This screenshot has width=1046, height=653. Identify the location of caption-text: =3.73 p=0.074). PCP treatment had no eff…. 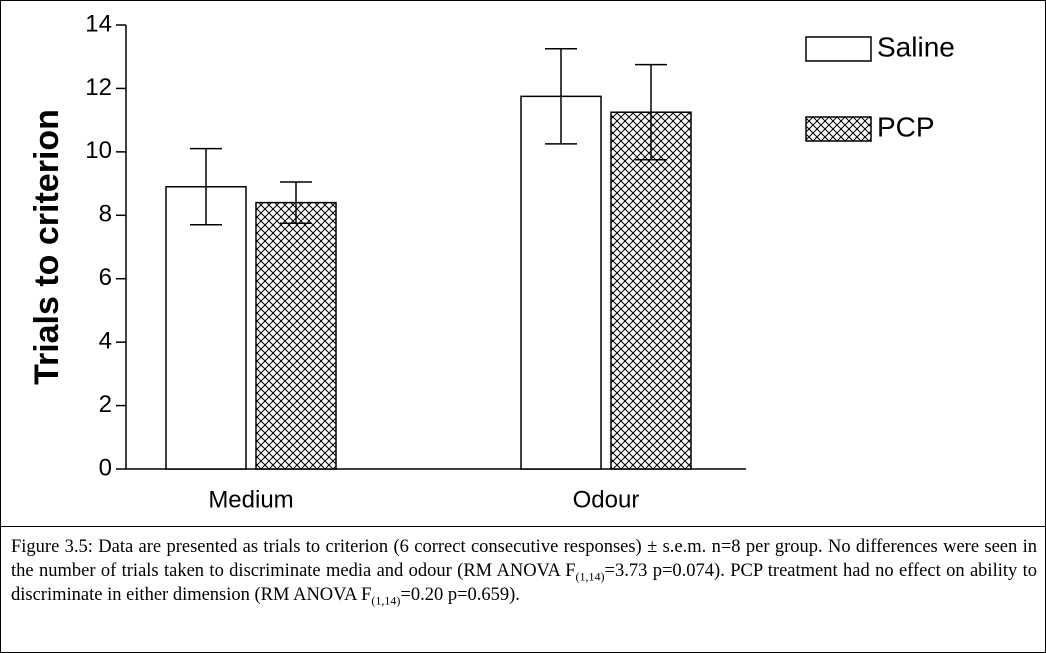
(524, 583).